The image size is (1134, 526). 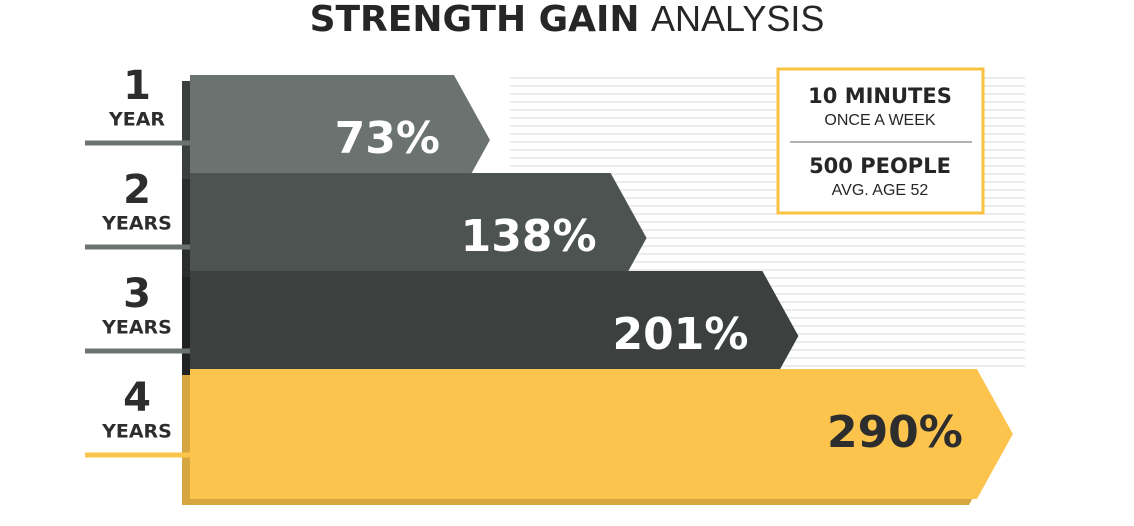 I want to click on category-number: 2, so click(x=137, y=190).